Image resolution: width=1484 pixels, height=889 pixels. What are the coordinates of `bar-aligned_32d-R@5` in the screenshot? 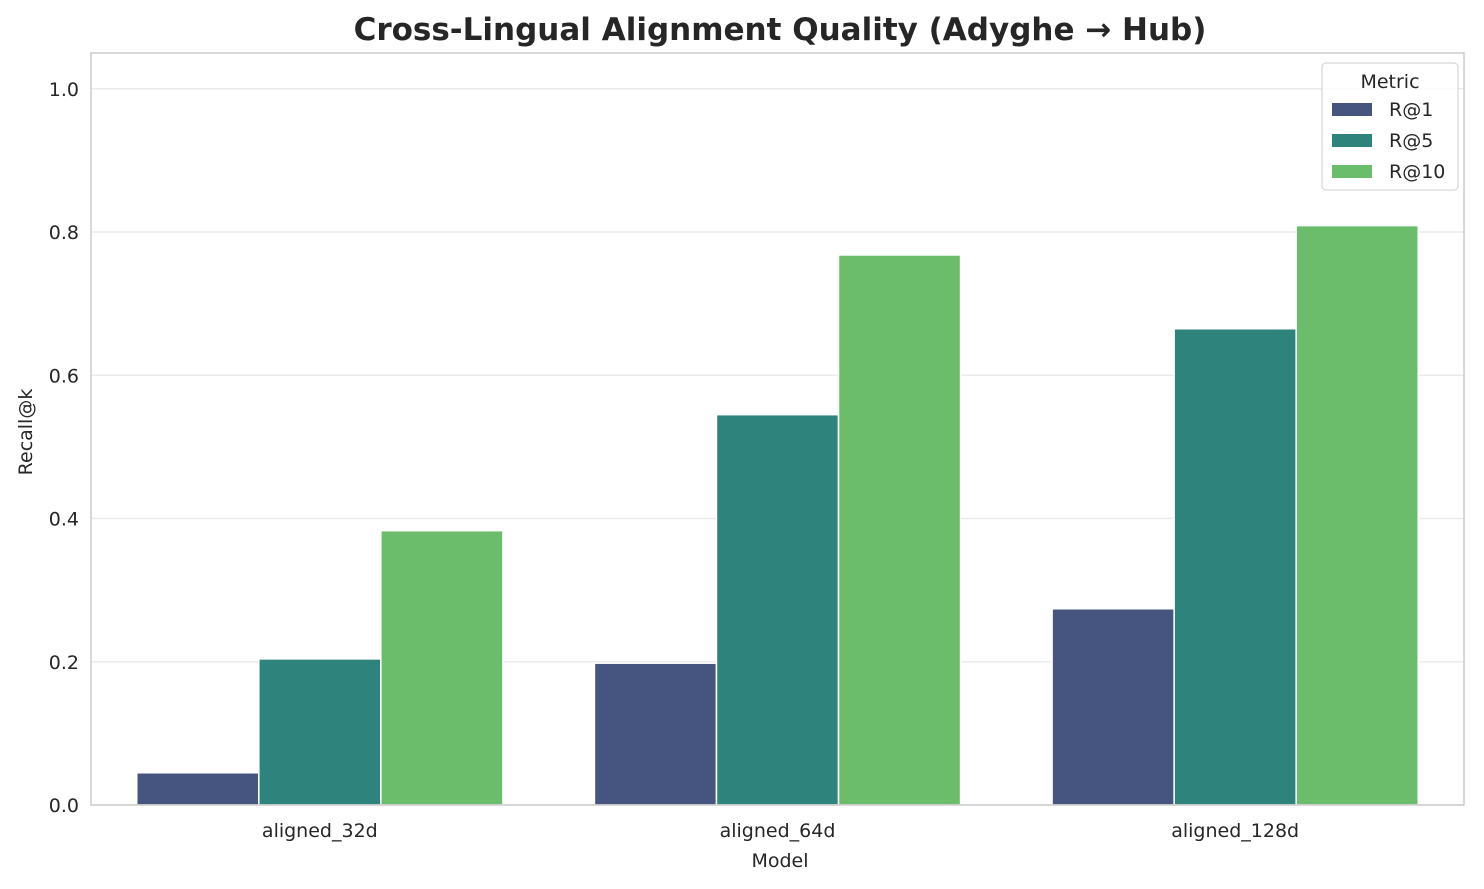 It's located at (320, 732).